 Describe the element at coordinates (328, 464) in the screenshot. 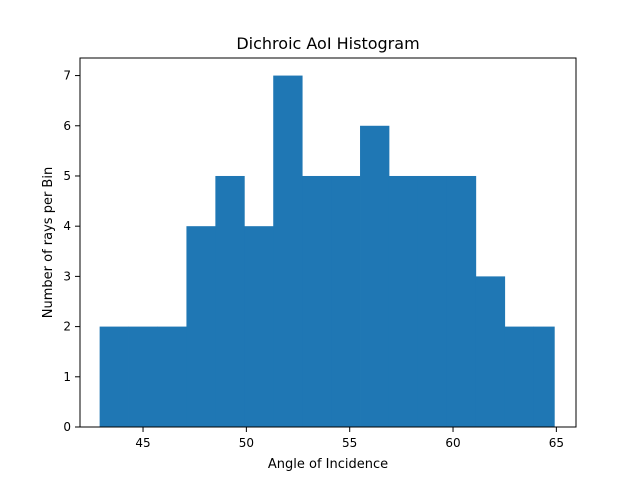

I see `x-axis-label: Angle of Incidence` at that location.